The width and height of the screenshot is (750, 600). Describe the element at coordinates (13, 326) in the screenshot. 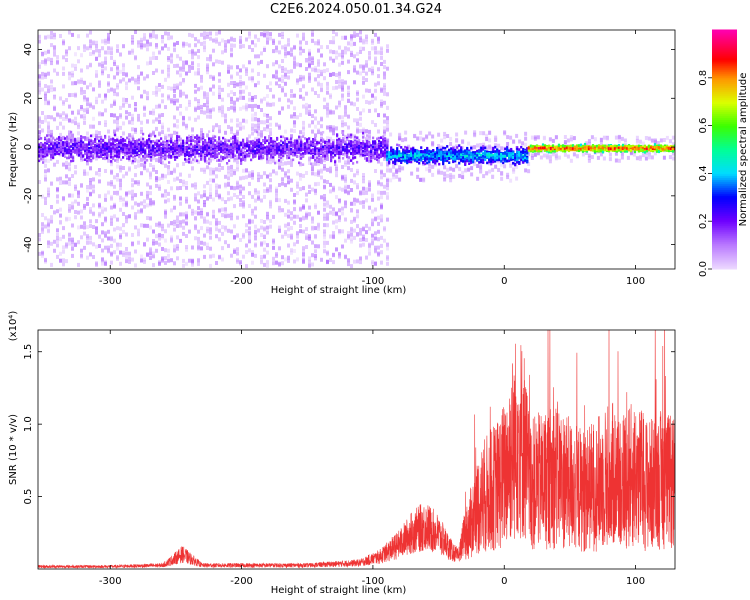

I see `snr-y-multiplier: (x10⁴)` at that location.